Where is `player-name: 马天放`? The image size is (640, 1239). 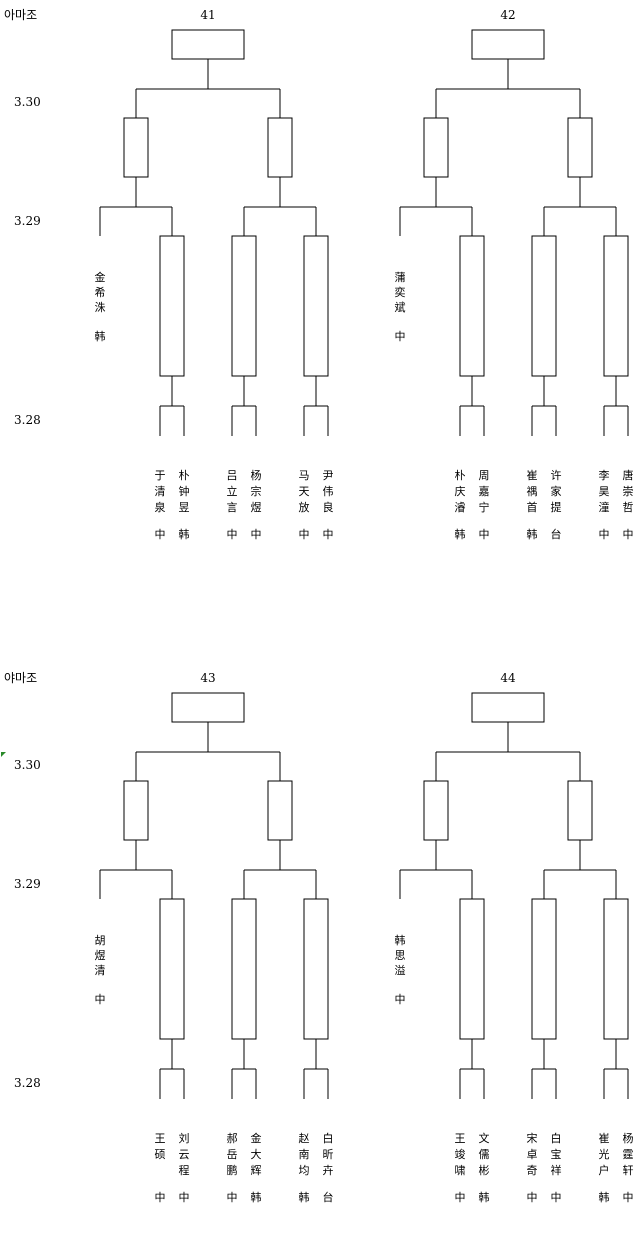 player-name: 马天放 is located at coordinates (304, 491).